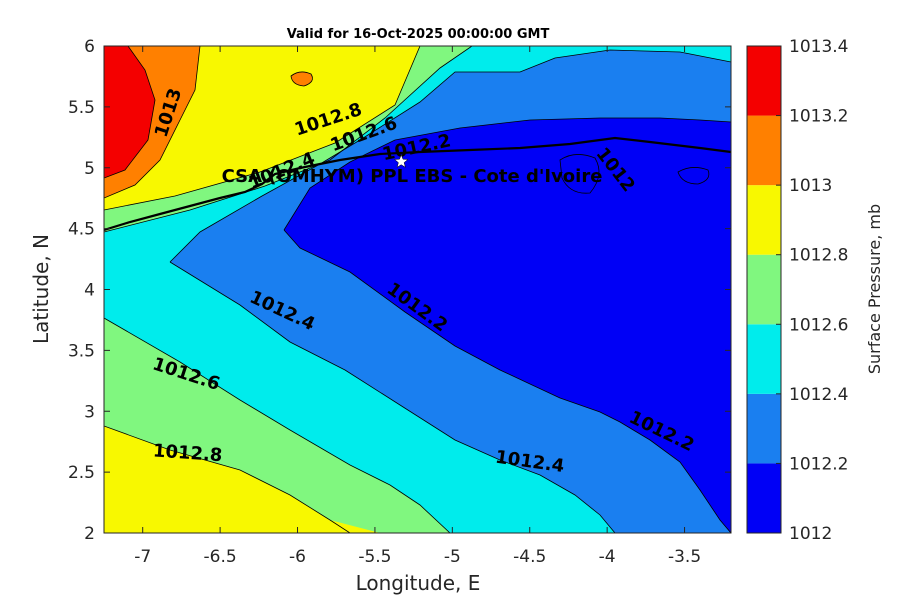 This screenshot has width=900, height=600. I want to click on band-1013-0-blob, so click(302, 78).